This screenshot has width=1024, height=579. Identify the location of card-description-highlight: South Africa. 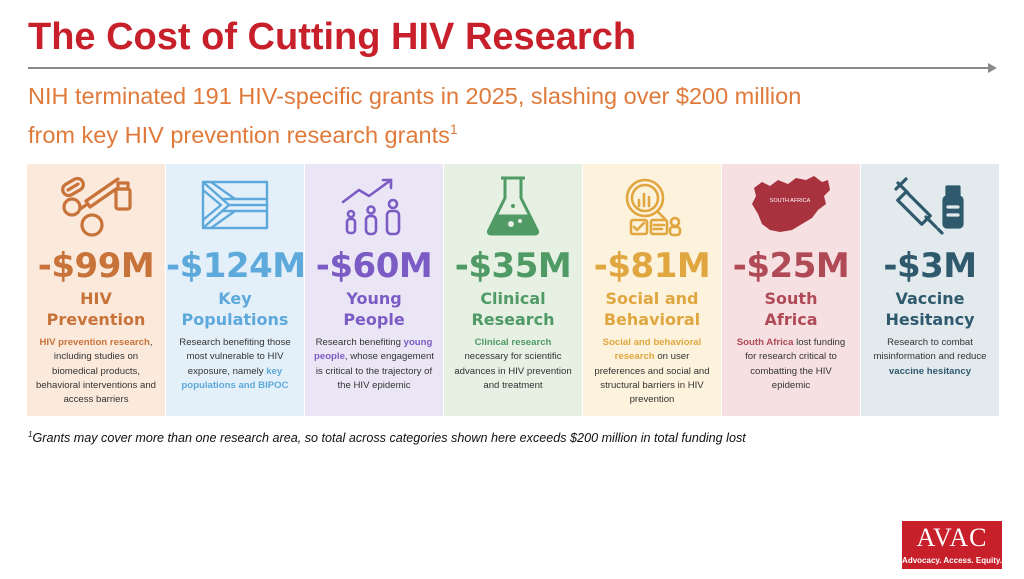
(765, 342).